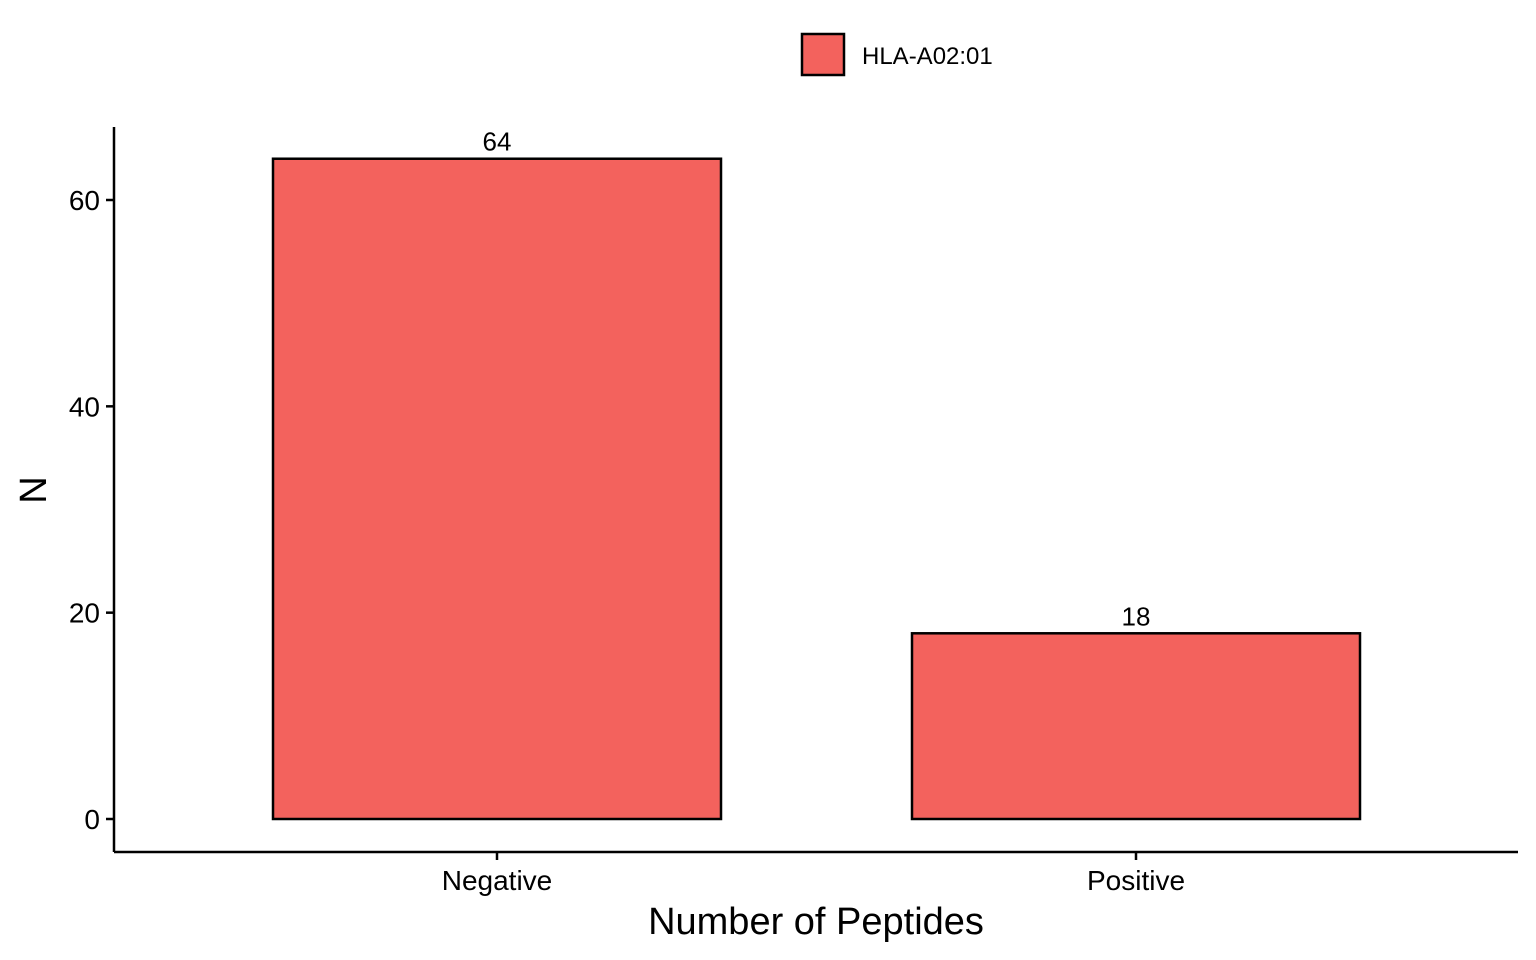 The width and height of the screenshot is (1536, 960). What do you see at coordinates (84, 200) in the screenshot?
I see `y-tick-label: 60` at bounding box center [84, 200].